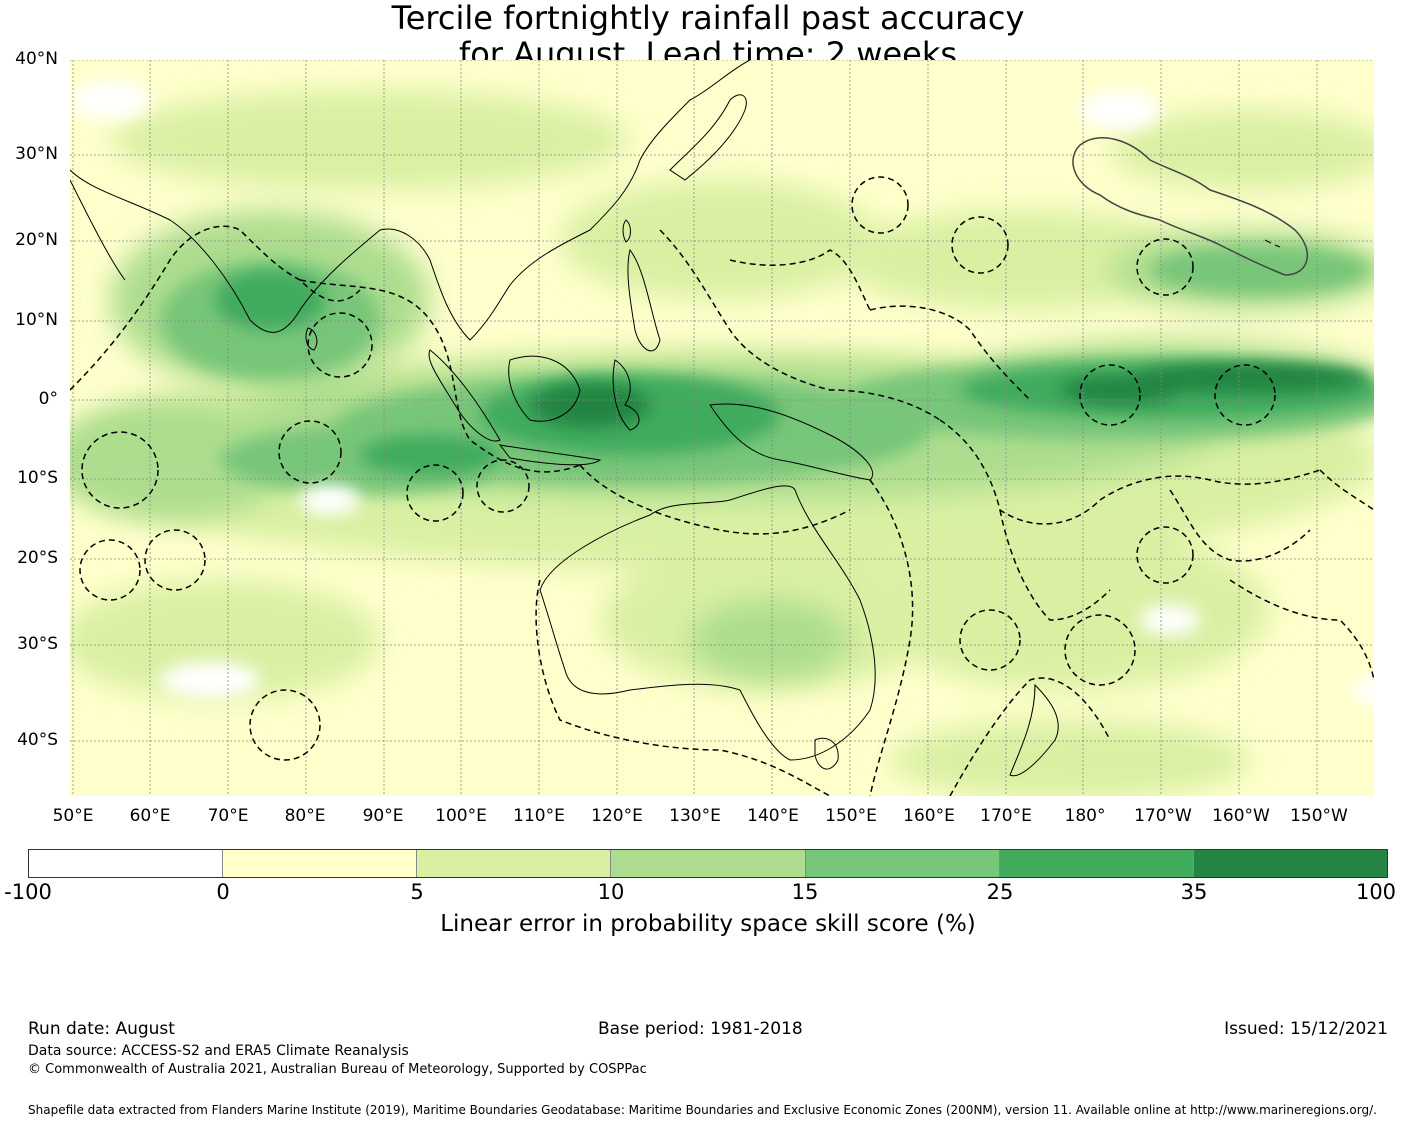  I want to click on lat-label-40s: 40°S, so click(37, 740).